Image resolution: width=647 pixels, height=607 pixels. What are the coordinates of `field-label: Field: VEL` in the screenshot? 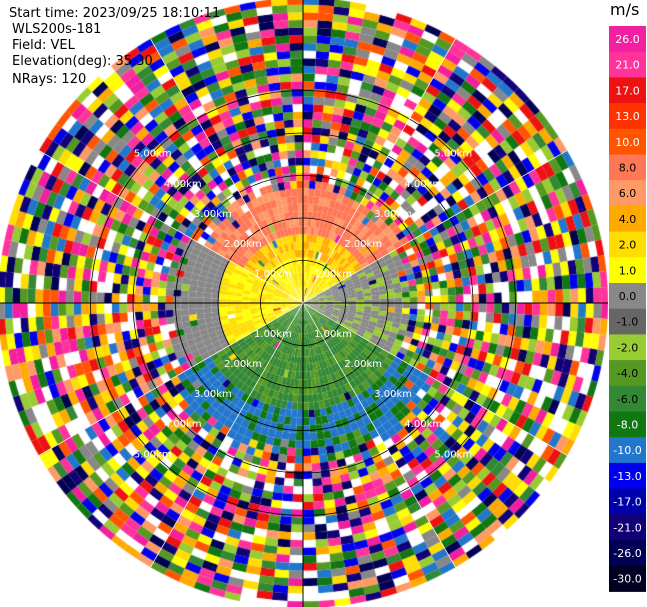 It's located at (43, 45).